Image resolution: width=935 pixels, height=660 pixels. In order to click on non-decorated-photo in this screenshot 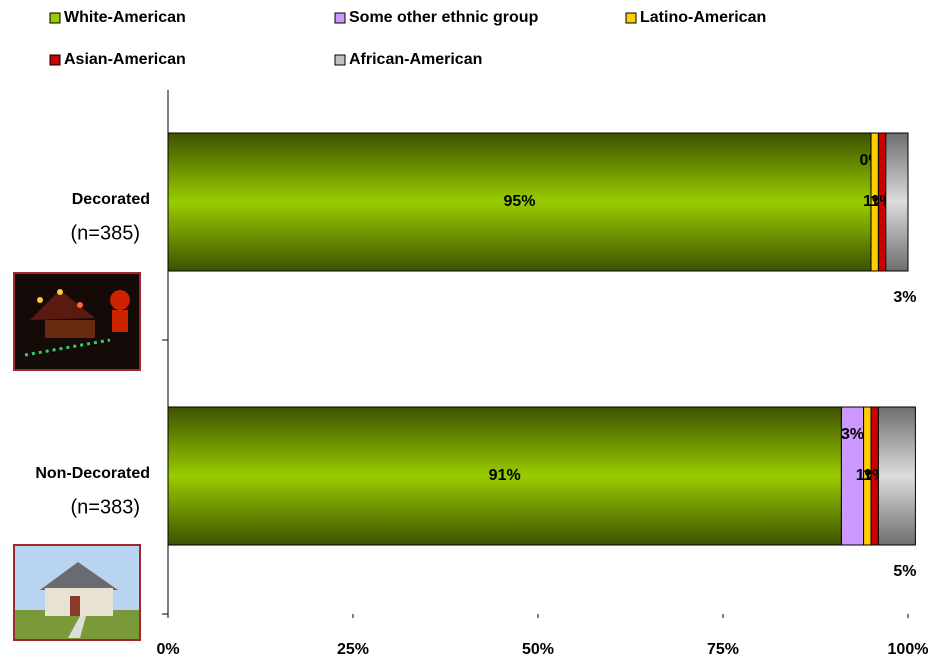, I will do `click(77, 592)`.